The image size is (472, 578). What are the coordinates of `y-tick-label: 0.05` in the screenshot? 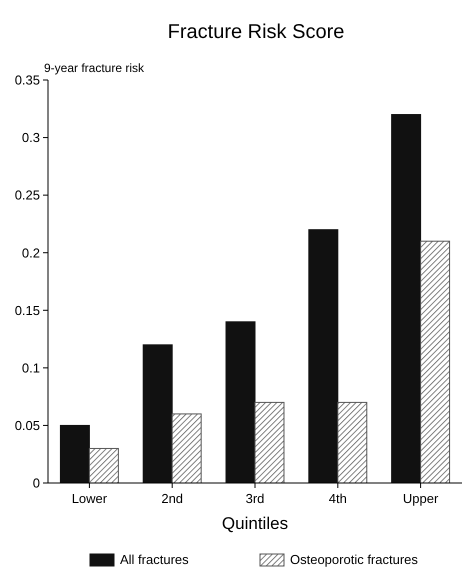 It's located at (27, 425).